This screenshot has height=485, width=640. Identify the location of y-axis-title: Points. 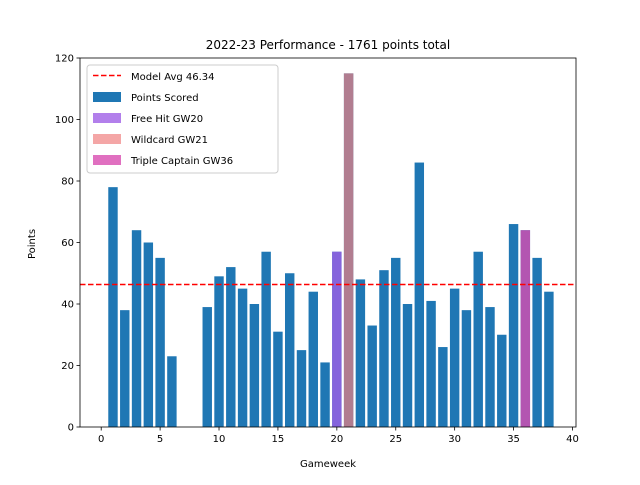
(32, 244).